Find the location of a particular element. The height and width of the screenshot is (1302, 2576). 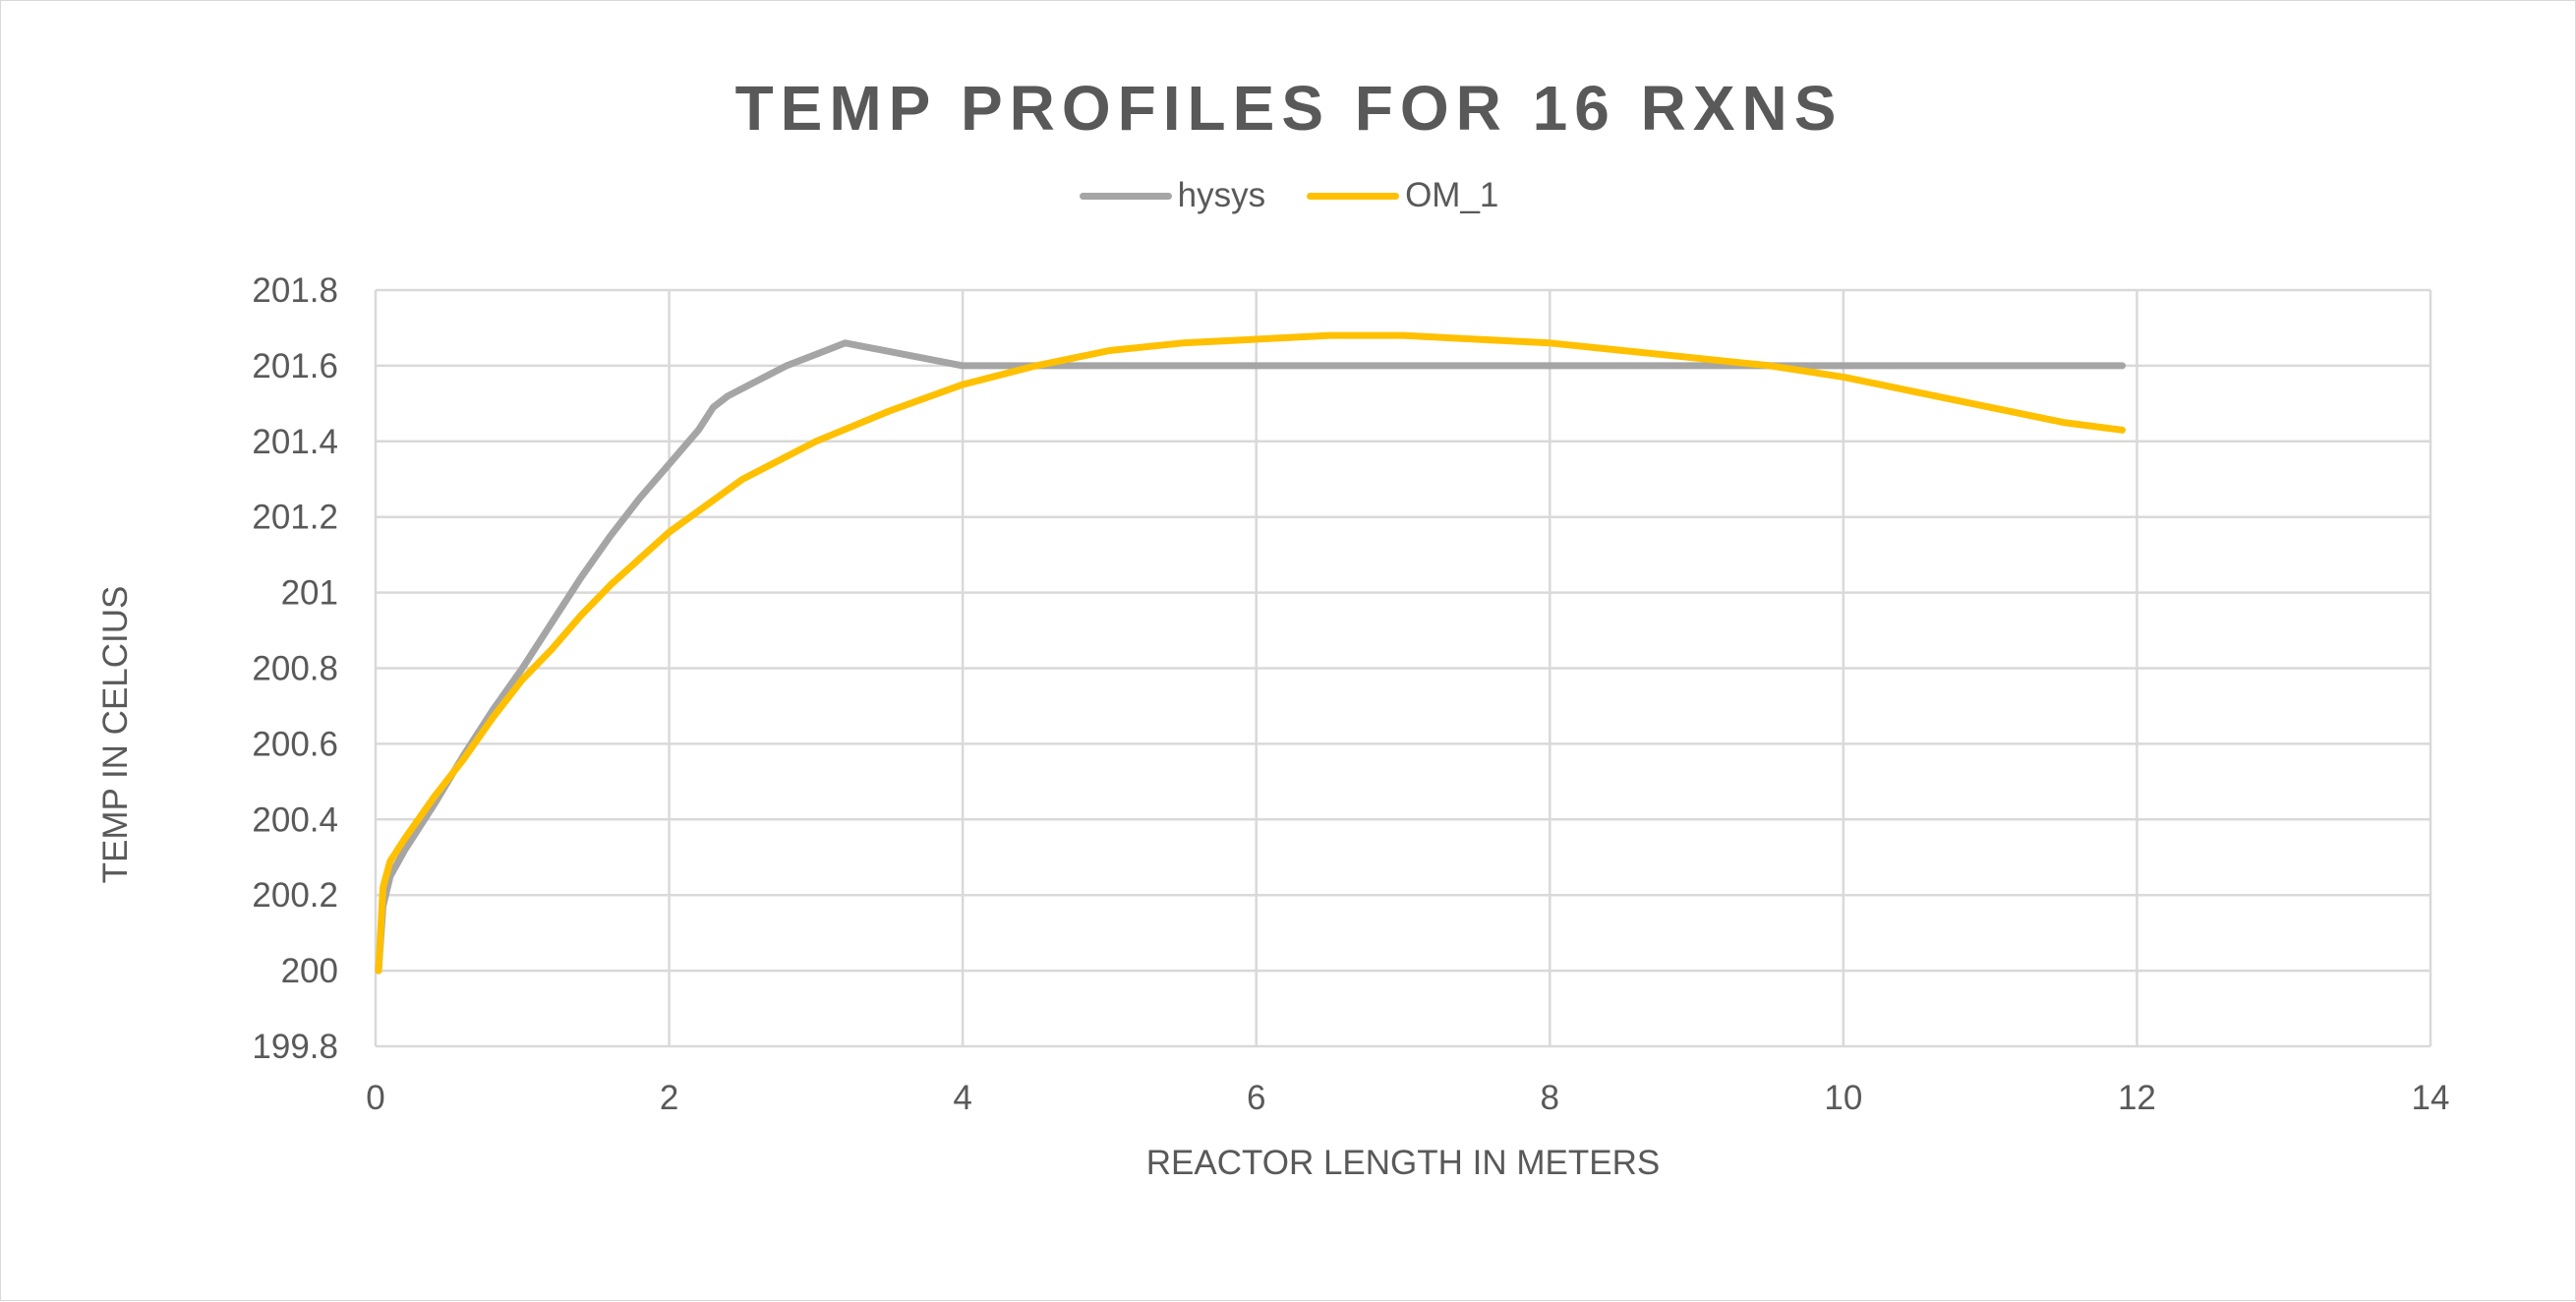

y-tick-label: 201.8 is located at coordinates (295, 290).